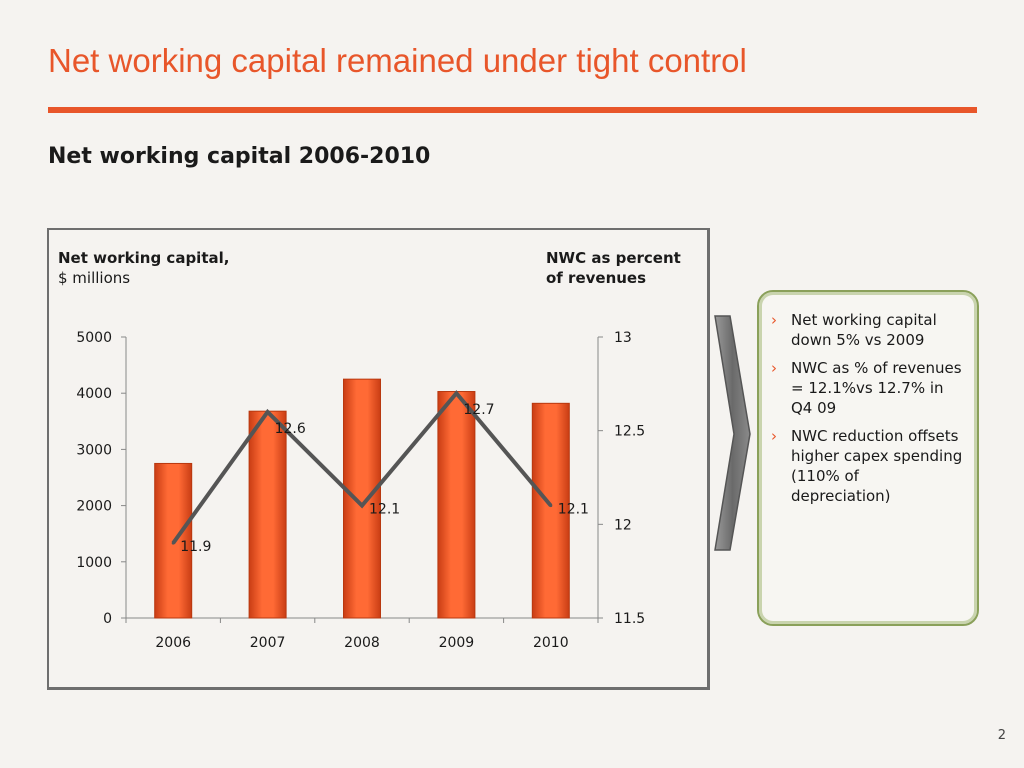 The width and height of the screenshot is (1024, 768). Describe the element at coordinates (732, 433) in the screenshot. I see `chevron-arrow-icon` at that location.